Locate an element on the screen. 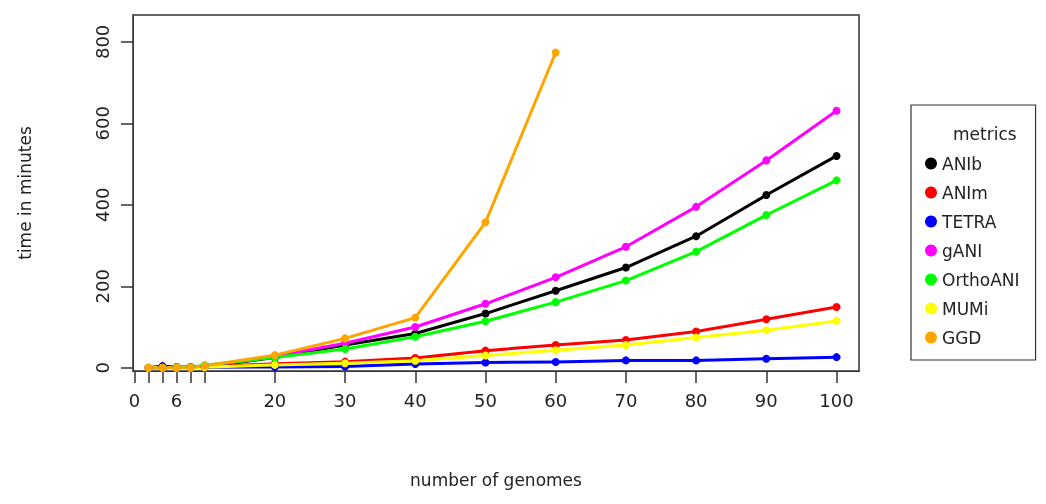 The height and width of the screenshot is (504, 1046). legend-label: ANIb is located at coordinates (962, 163).